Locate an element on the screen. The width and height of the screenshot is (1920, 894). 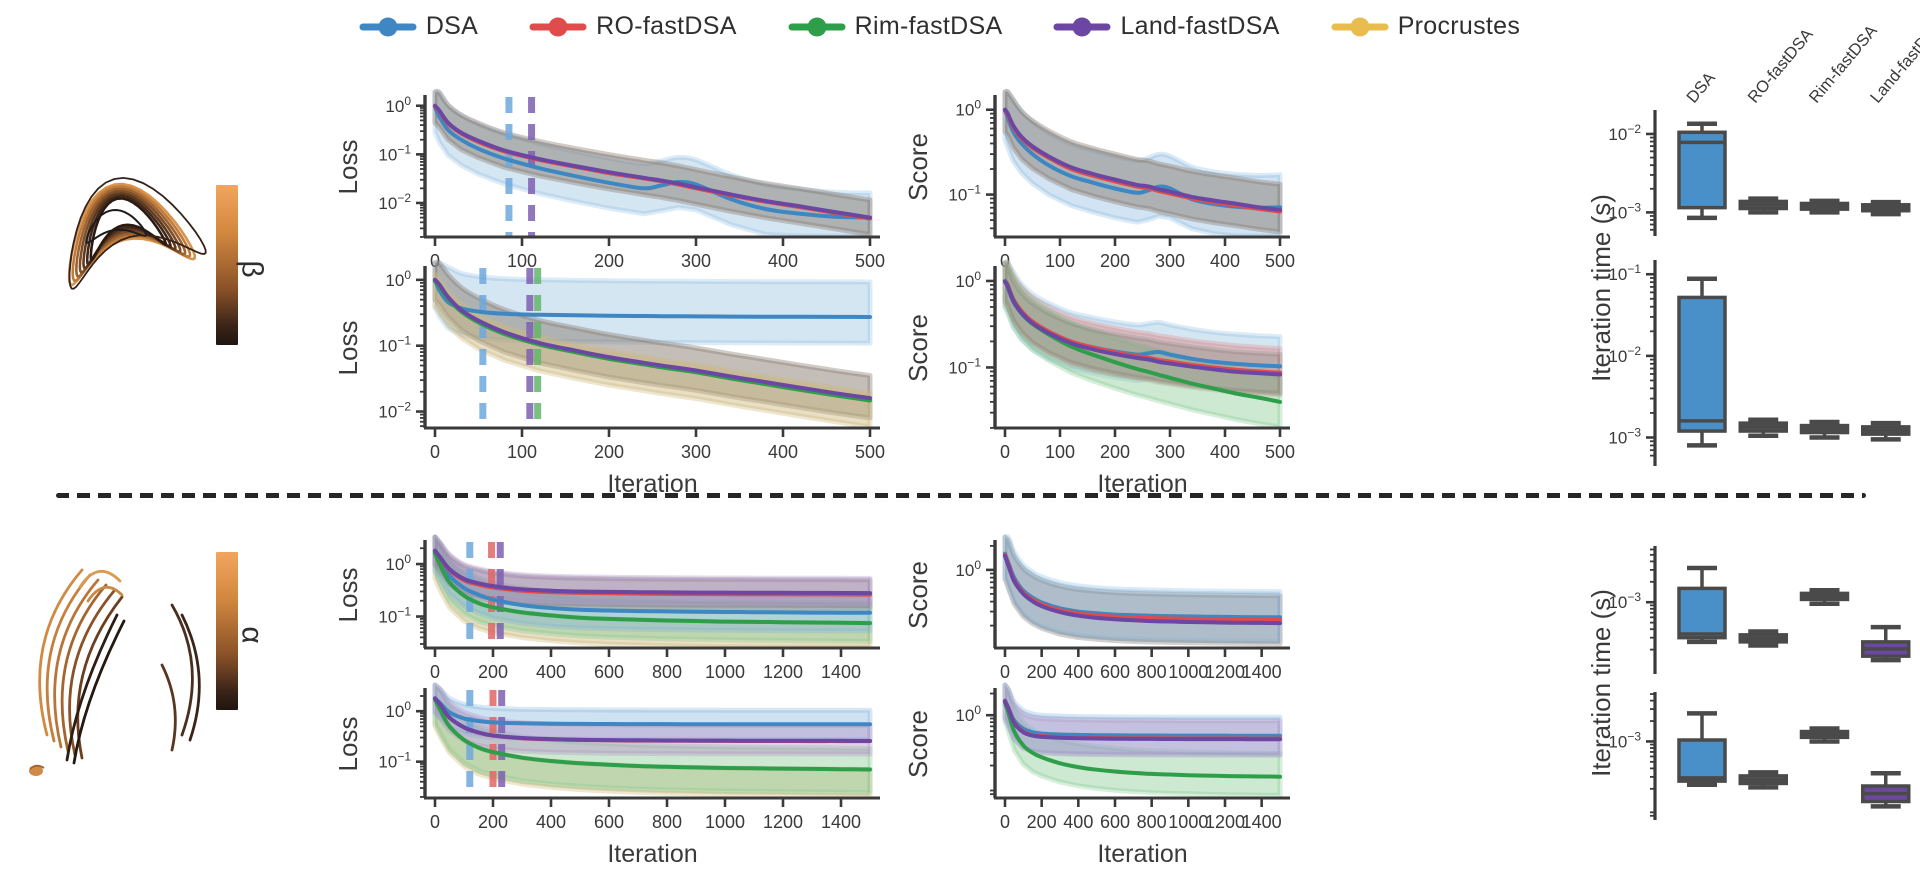
legend-item-ro-fastdsa: RO-fastDSA is located at coordinates (633, 26).